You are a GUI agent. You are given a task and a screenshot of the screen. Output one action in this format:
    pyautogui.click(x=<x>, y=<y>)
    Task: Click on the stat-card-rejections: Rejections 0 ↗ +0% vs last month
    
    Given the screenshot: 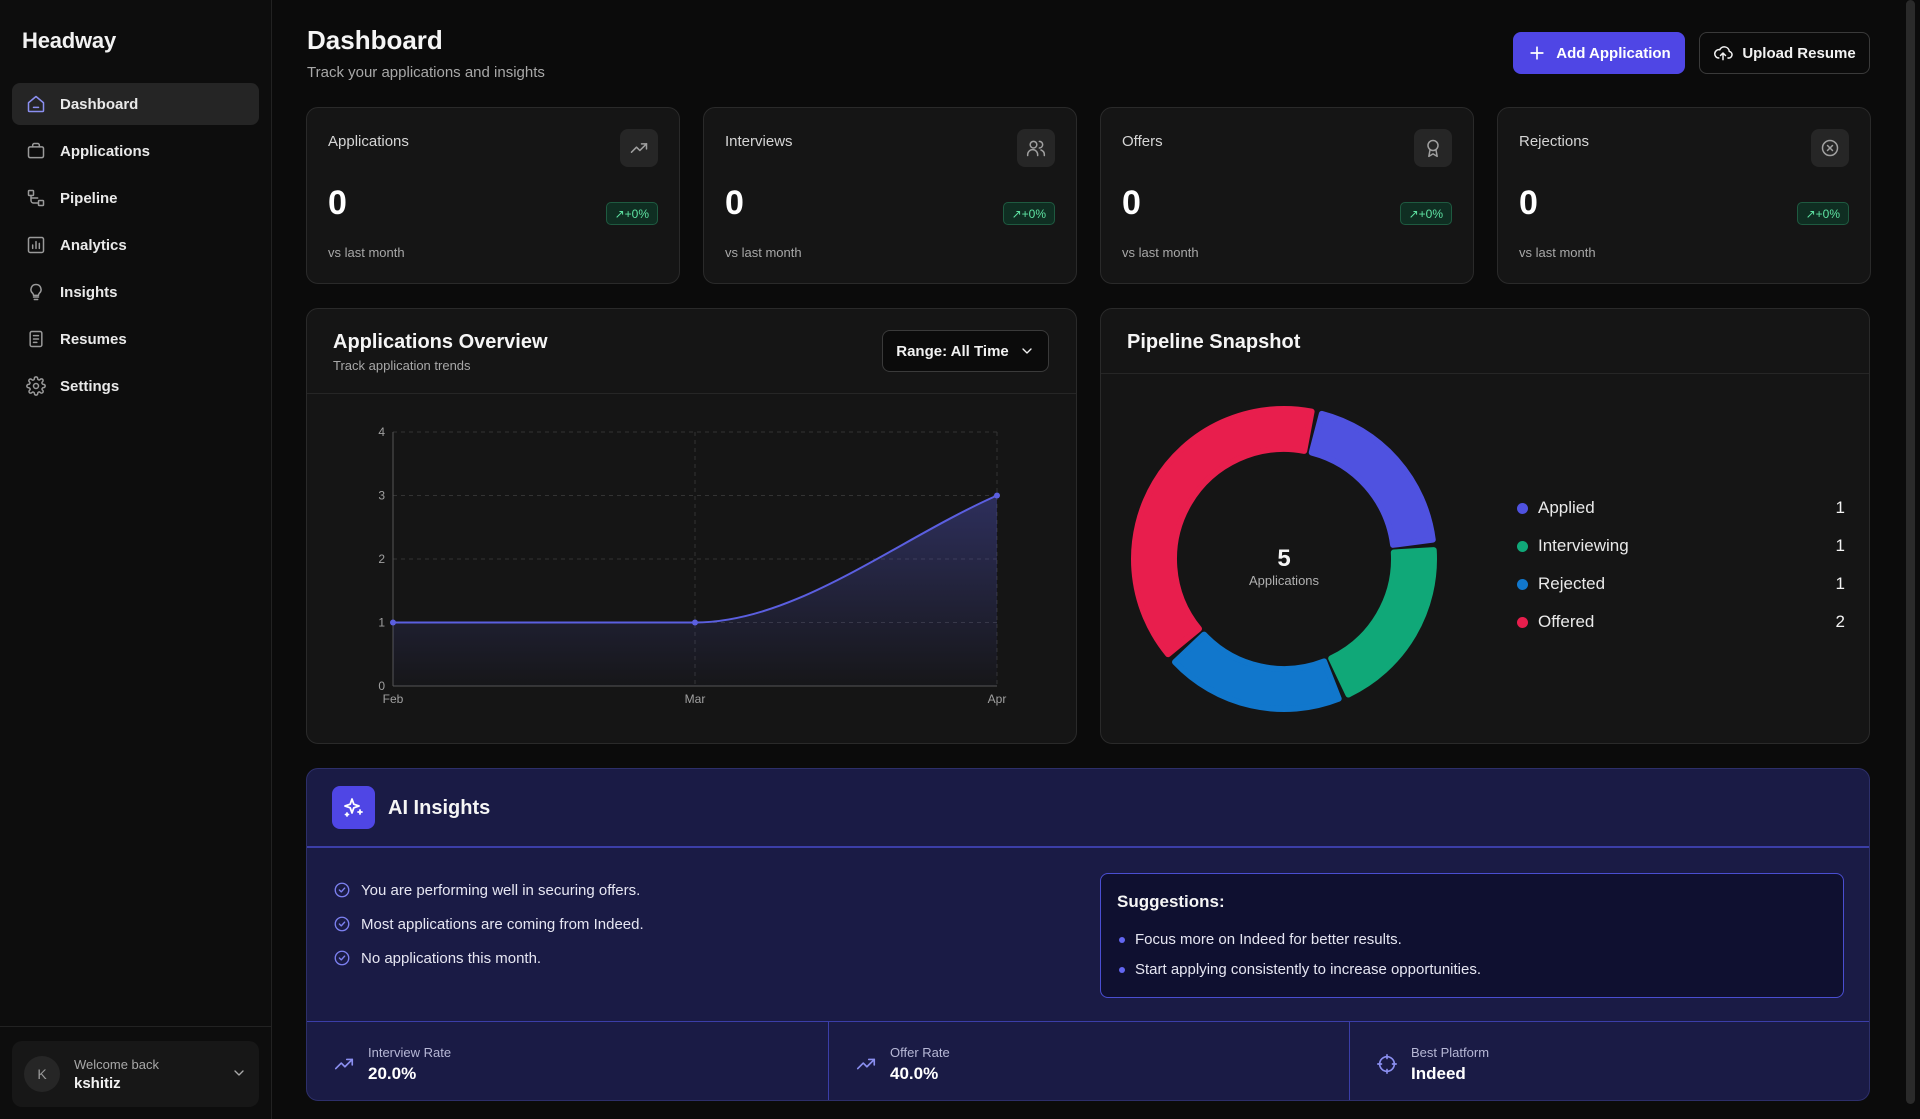 What is the action you would take?
    pyautogui.click(x=1684, y=195)
    